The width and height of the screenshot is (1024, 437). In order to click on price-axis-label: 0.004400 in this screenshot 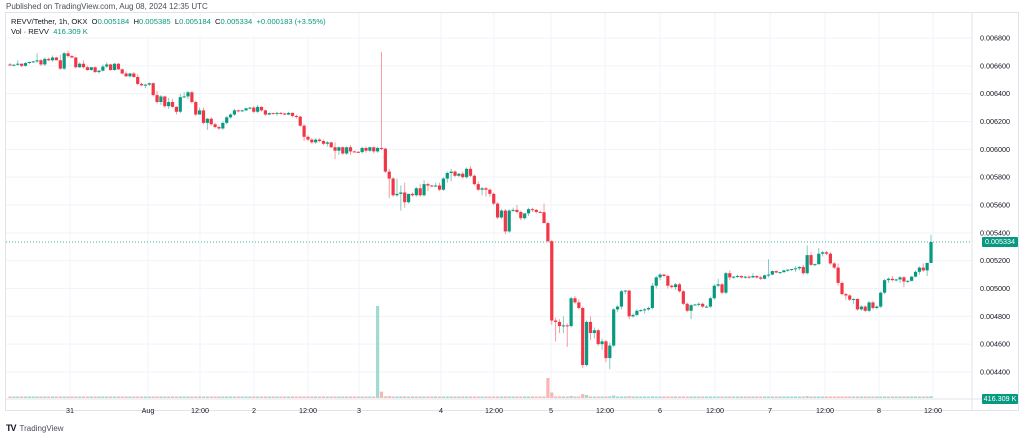, I will do `click(995, 372)`.